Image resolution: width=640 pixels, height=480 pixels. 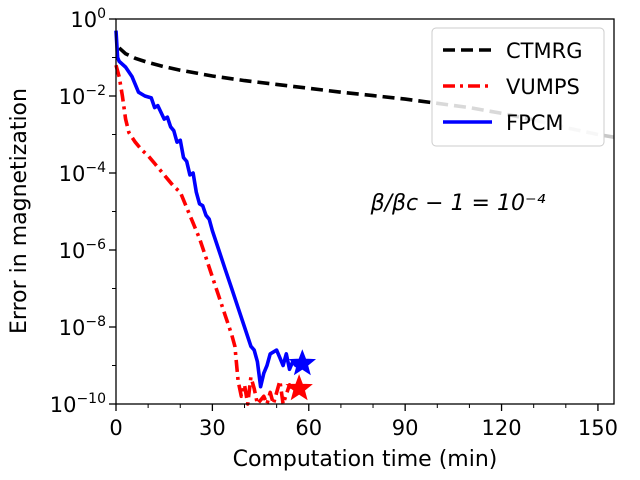 What do you see at coordinates (82, 173) in the screenshot?
I see `y-tick-label: 10⁻⁴` at bounding box center [82, 173].